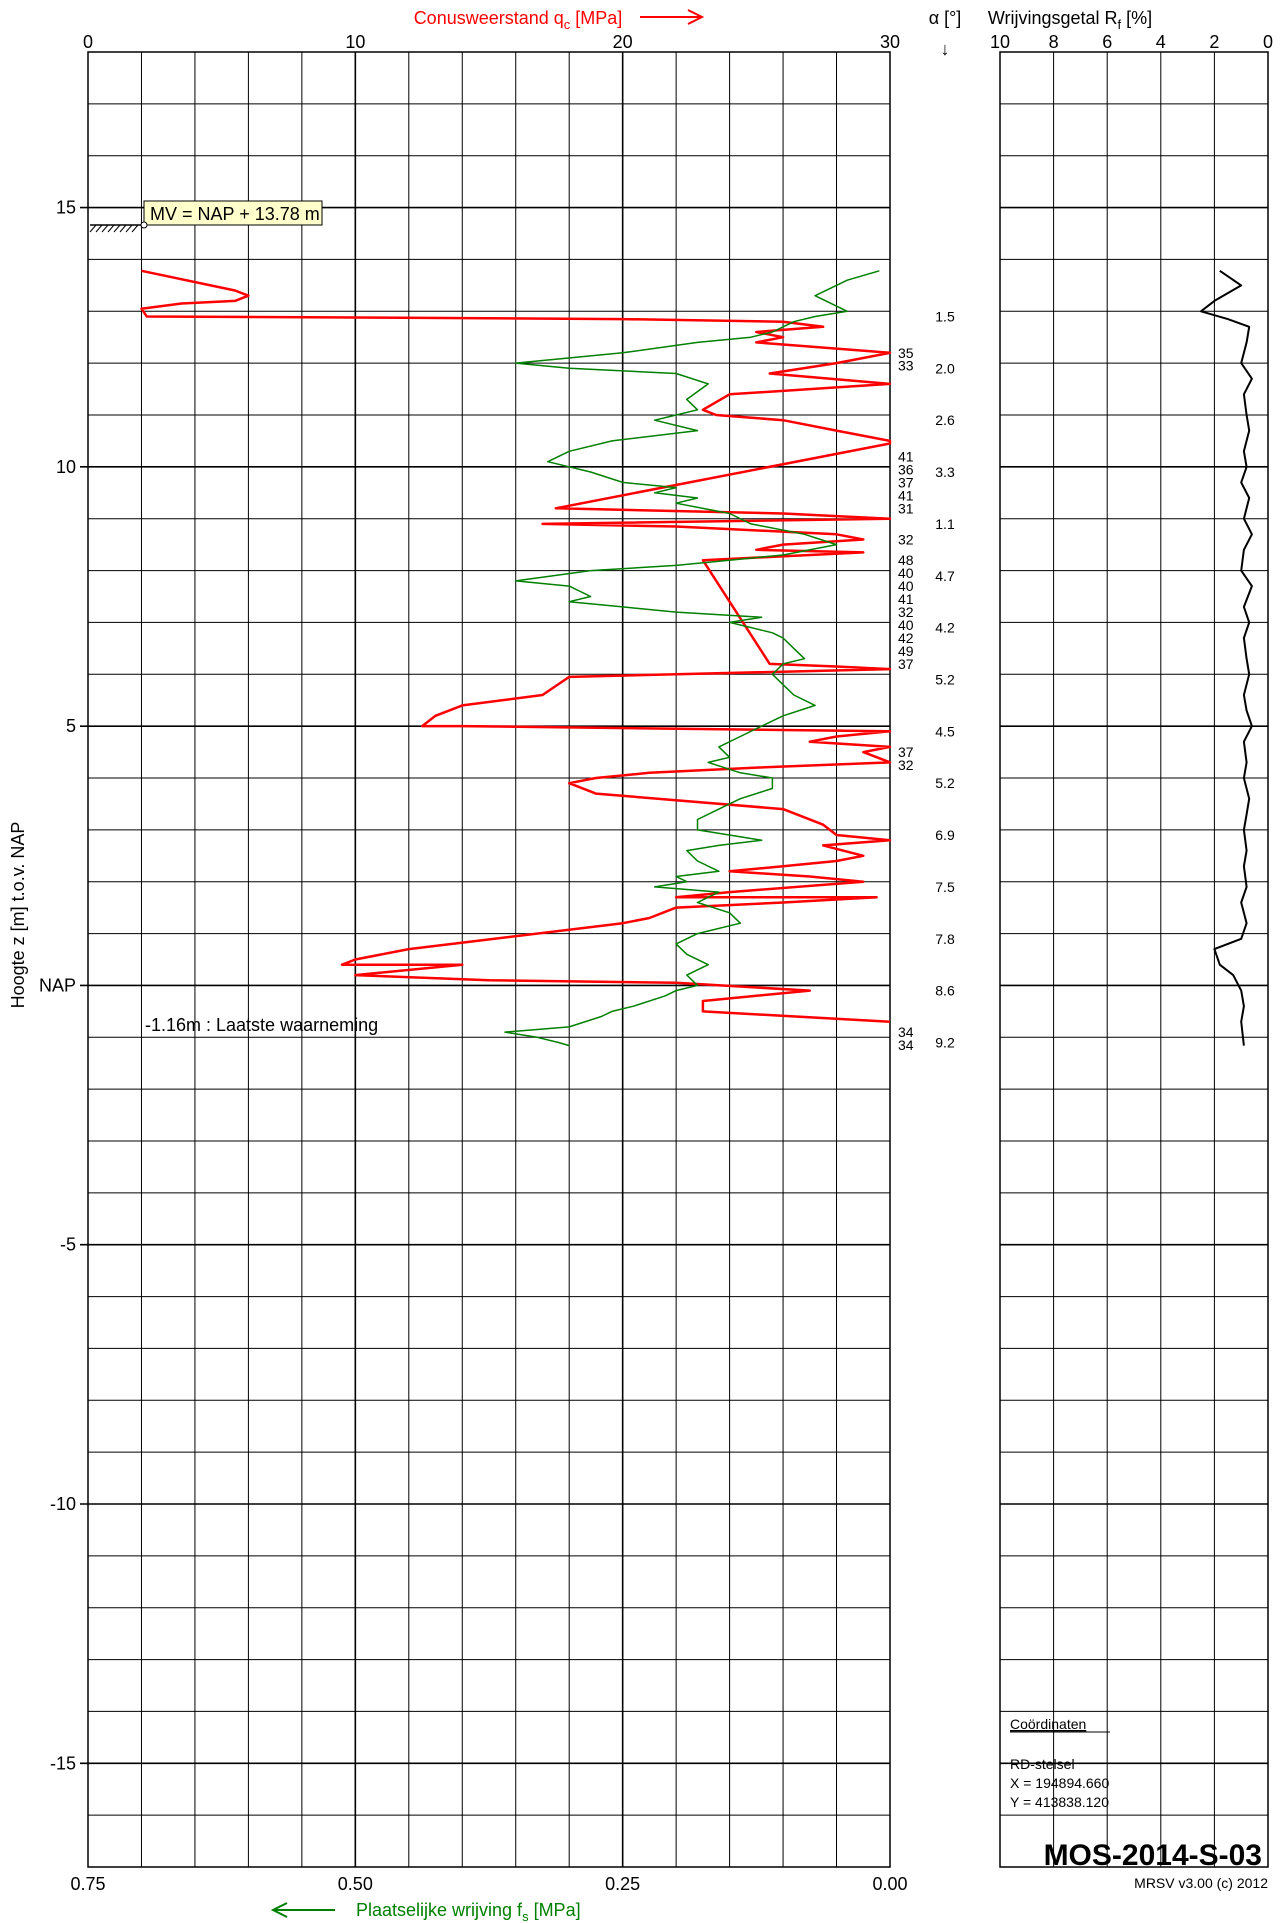  Describe the element at coordinates (1000, 42) in the screenshot. I see `rf-tick-label: 10` at that location.